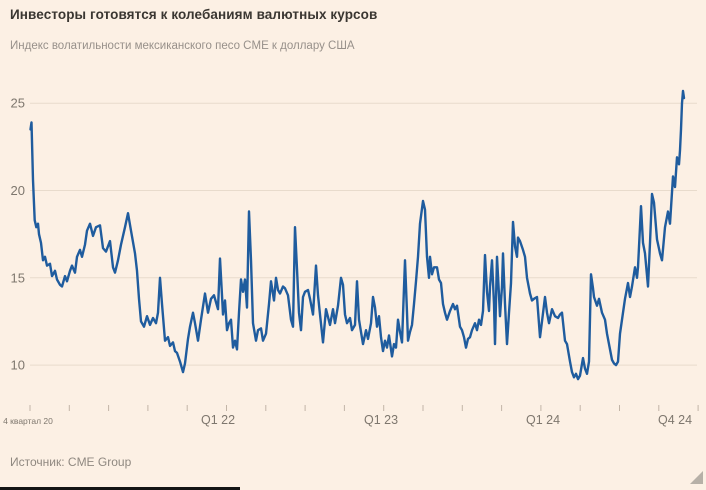 This screenshot has height=490, width=706. What do you see at coordinates (120, 488) in the screenshot?
I see `bottom-progress-bar` at bounding box center [120, 488].